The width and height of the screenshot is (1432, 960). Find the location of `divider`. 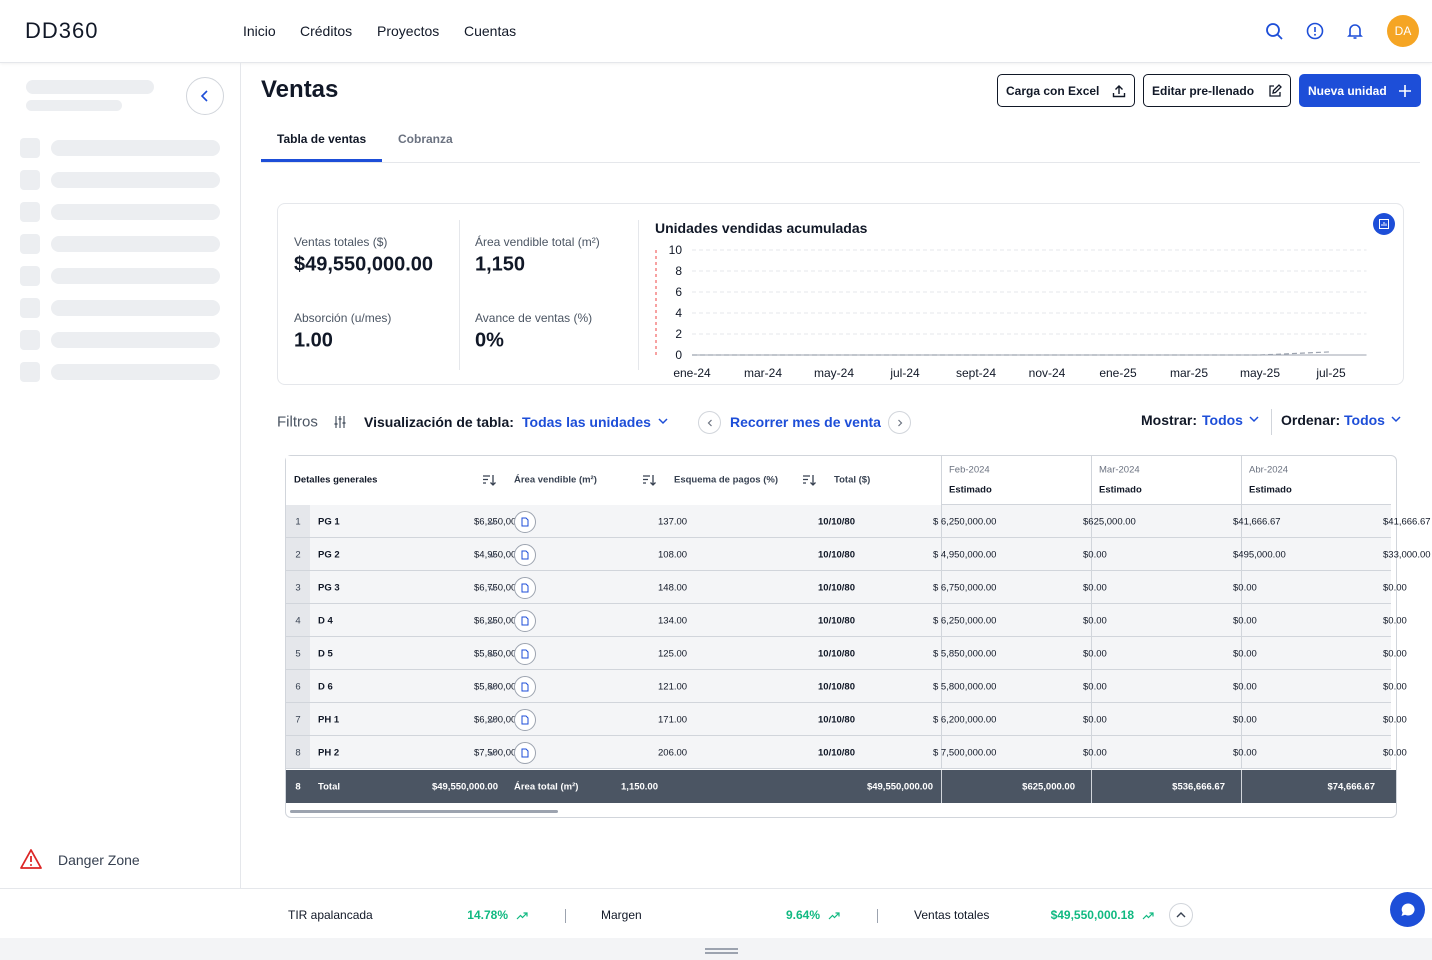

divider is located at coordinates (459, 295).